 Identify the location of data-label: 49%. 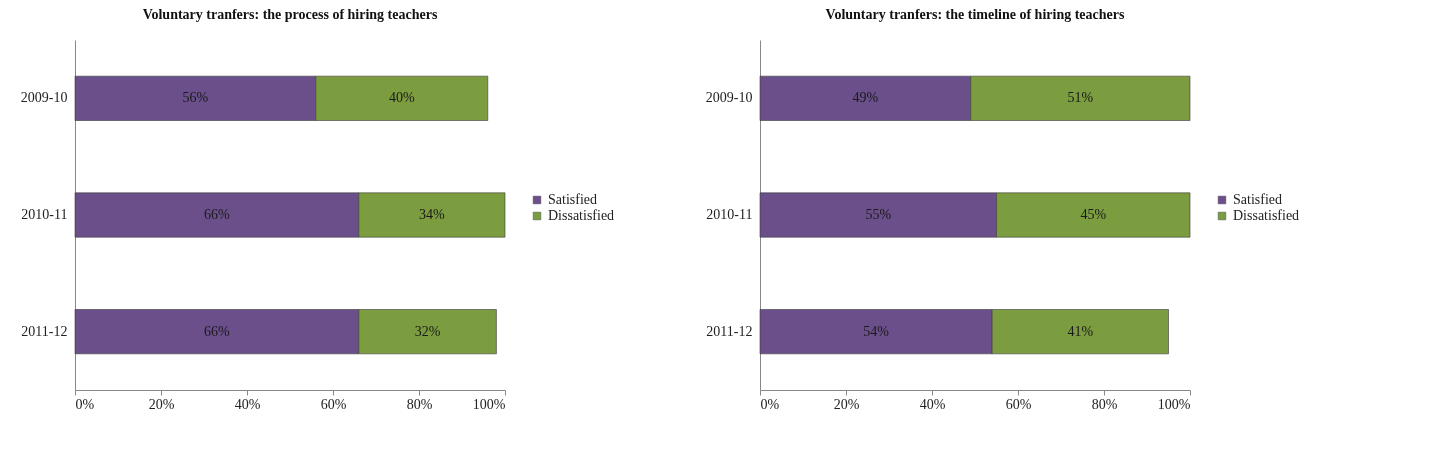
(865, 98).